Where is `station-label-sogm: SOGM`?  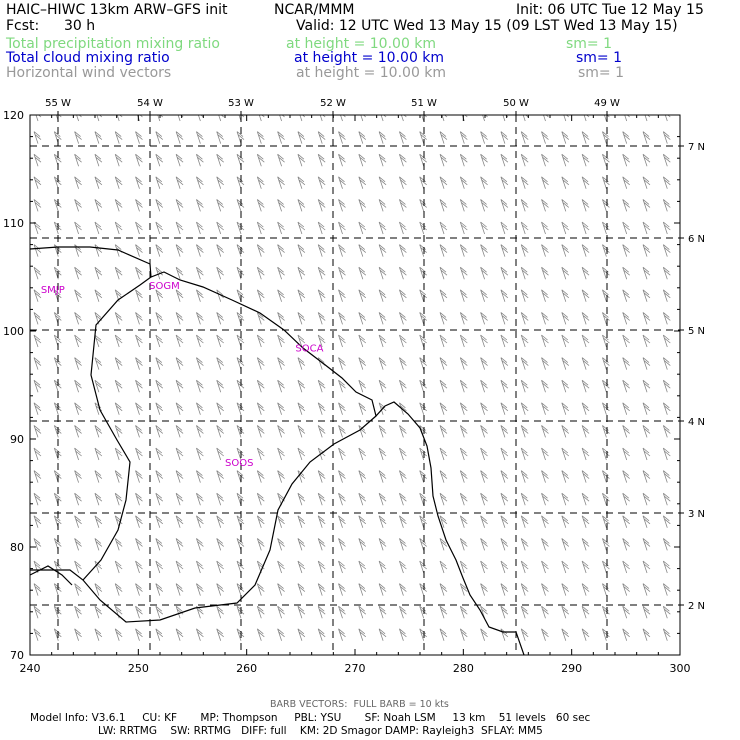
station-label-sogm: SOGM is located at coordinates (164, 286).